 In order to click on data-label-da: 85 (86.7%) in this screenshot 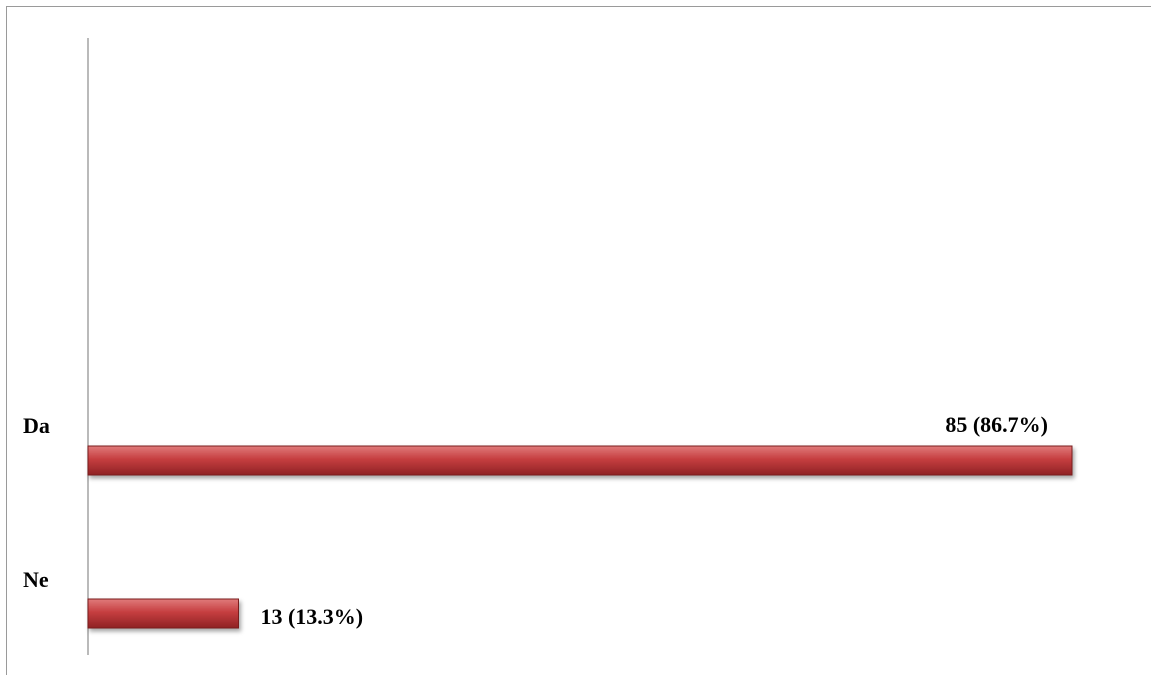, I will do `click(996, 424)`.